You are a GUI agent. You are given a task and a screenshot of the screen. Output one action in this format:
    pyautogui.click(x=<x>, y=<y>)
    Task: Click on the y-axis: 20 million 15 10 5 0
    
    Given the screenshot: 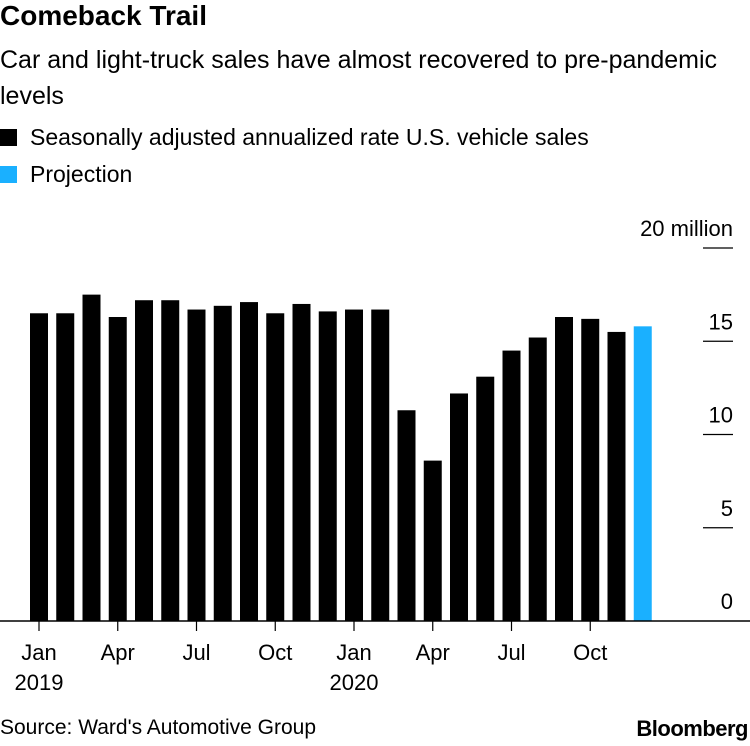 What is the action you would take?
    pyautogui.click(x=686, y=415)
    